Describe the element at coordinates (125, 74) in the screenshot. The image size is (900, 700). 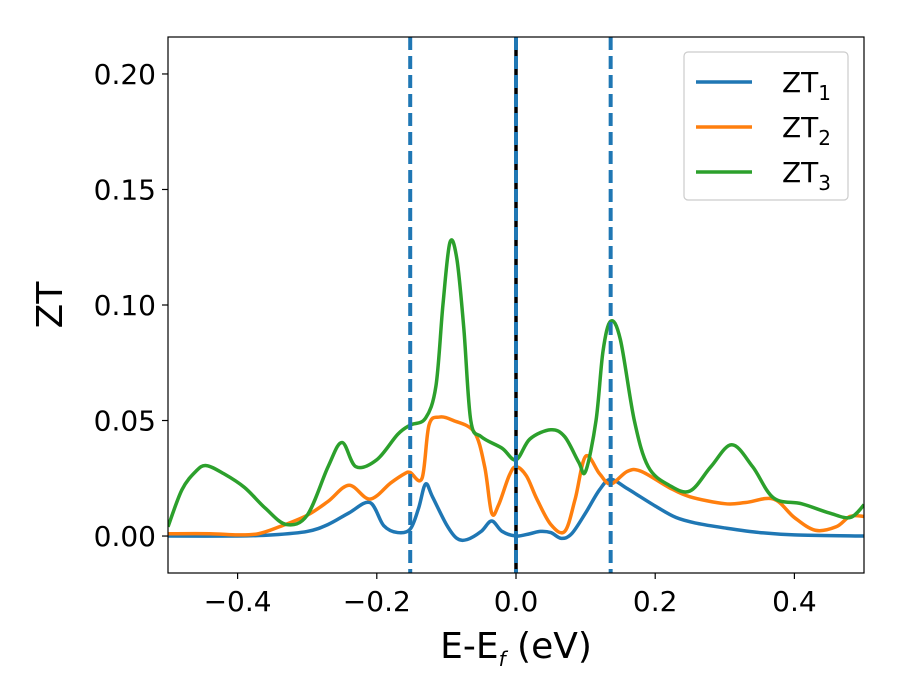
I see `y-tick-label: 0.20` at that location.